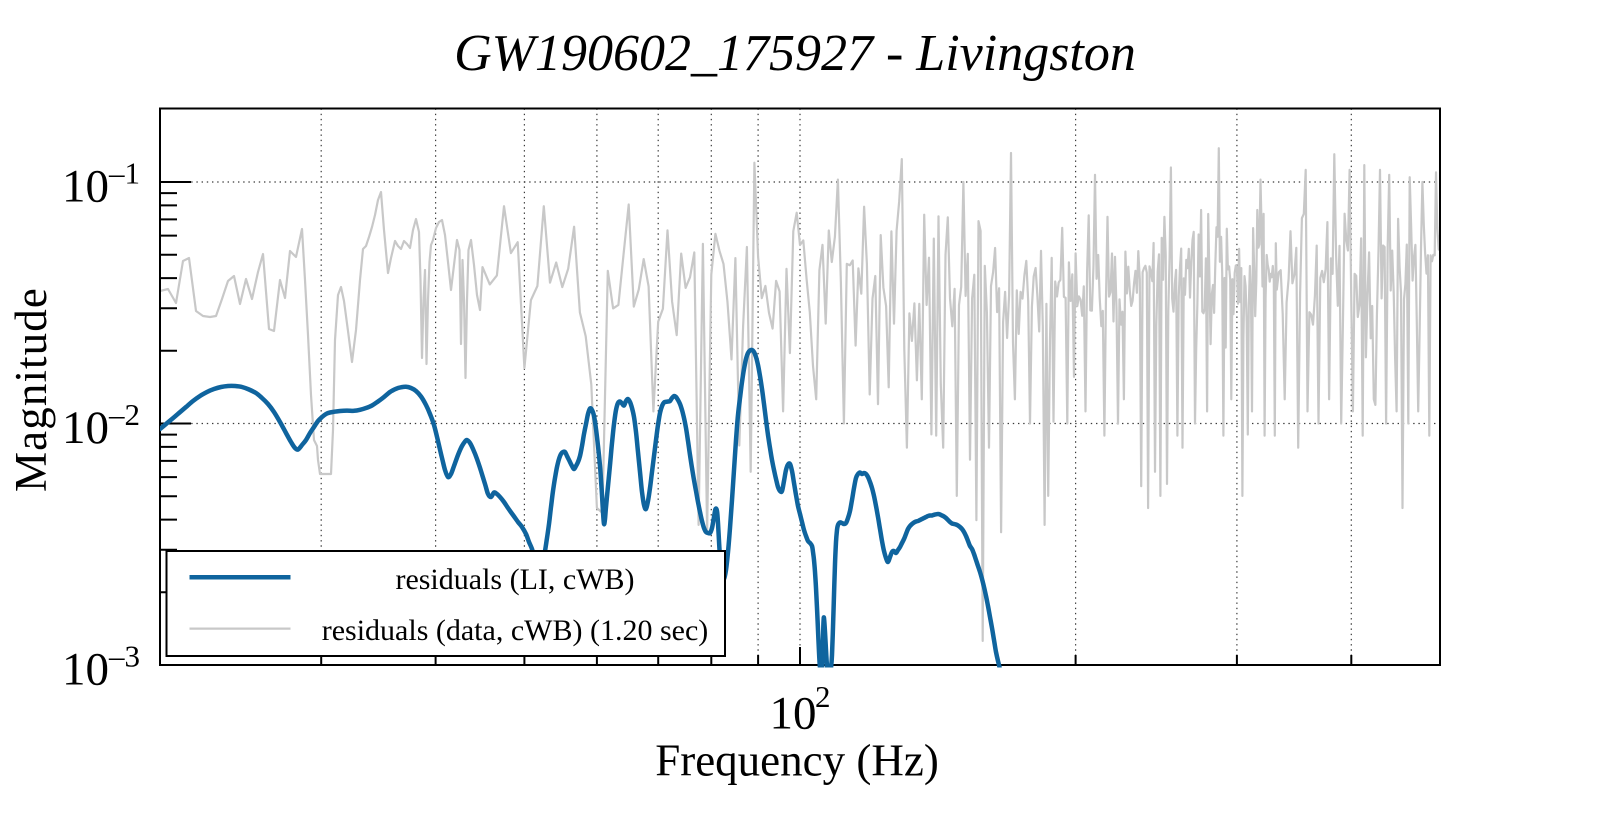 This screenshot has height=818, width=1599. I want to click on svg-text: 10, so click(793, 714).